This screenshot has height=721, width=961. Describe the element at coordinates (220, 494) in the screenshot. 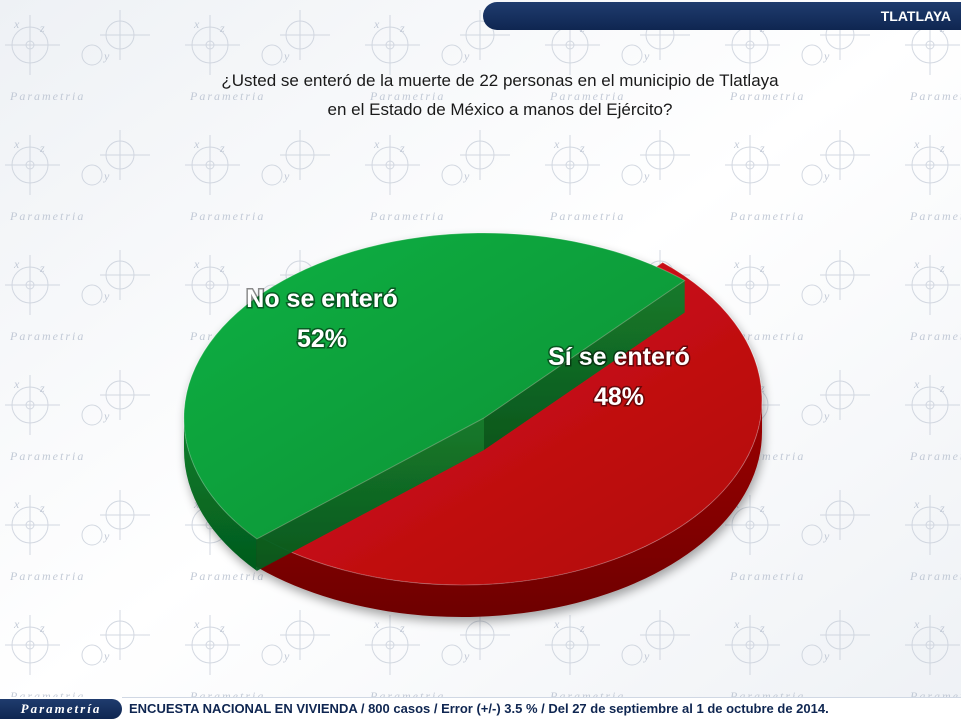

I see `slice-si-se-entero-side` at that location.